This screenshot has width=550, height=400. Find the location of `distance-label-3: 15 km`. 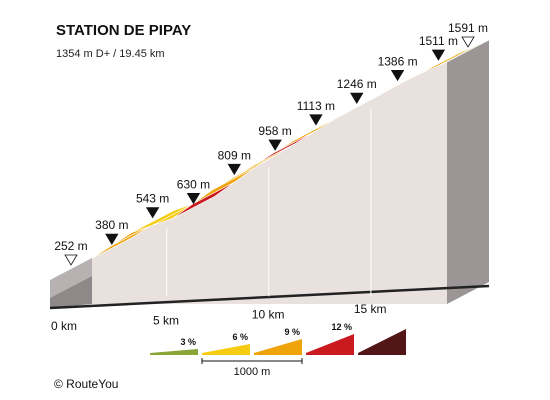

distance-label-3: 15 km is located at coordinates (370, 309).